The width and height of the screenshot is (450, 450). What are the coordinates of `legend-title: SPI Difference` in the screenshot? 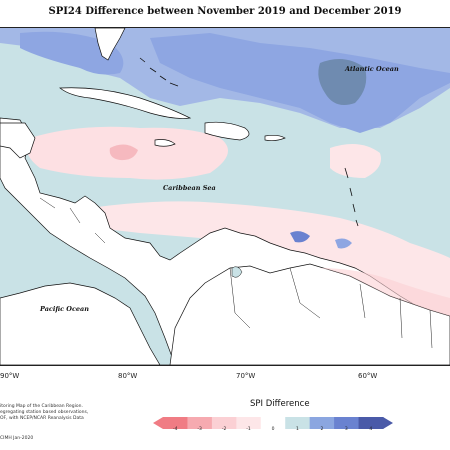 It's located at (280, 404).